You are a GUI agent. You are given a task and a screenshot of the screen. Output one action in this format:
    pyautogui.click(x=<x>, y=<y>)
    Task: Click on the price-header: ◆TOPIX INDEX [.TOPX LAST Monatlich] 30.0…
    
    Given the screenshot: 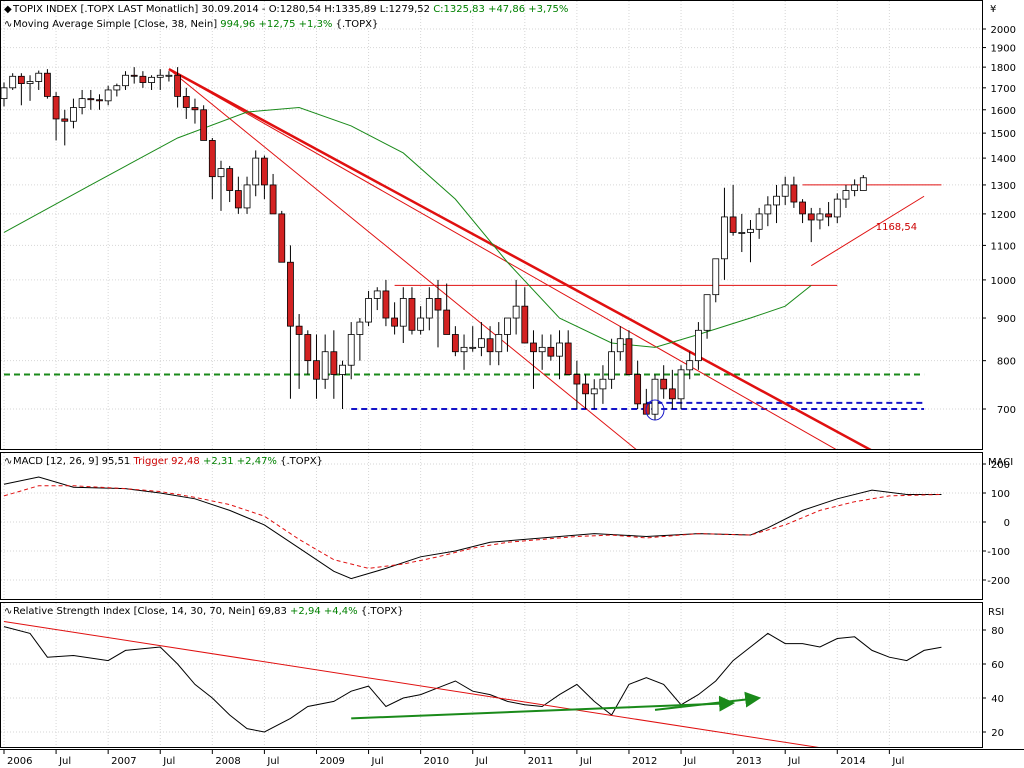 What is the action you would take?
    pyautogui.click(x=286, y=9)
    